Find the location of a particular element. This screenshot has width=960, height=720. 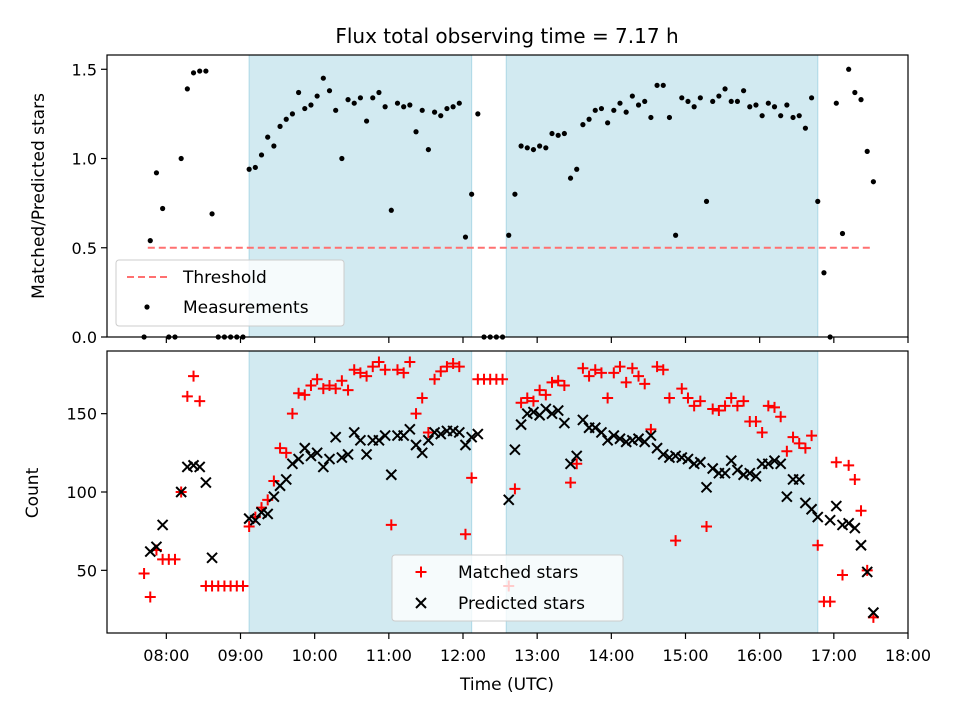

y-tick-label: 100 is located at coordinates (81, 492).